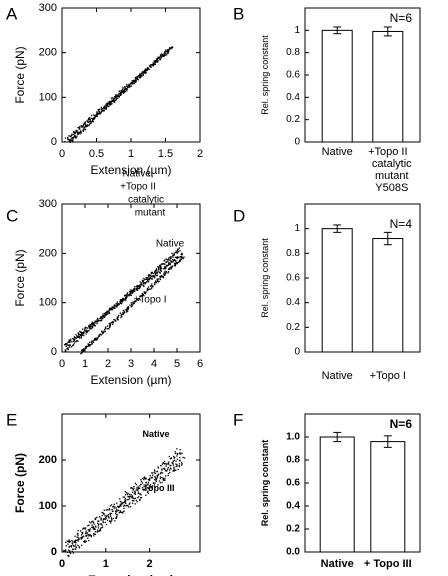 This screenshot has width=448, height=576. What do you see at coordinates (48, 8) in the screenshot?
I see `y-tick-label: 300` at bounding box center [48, 8].